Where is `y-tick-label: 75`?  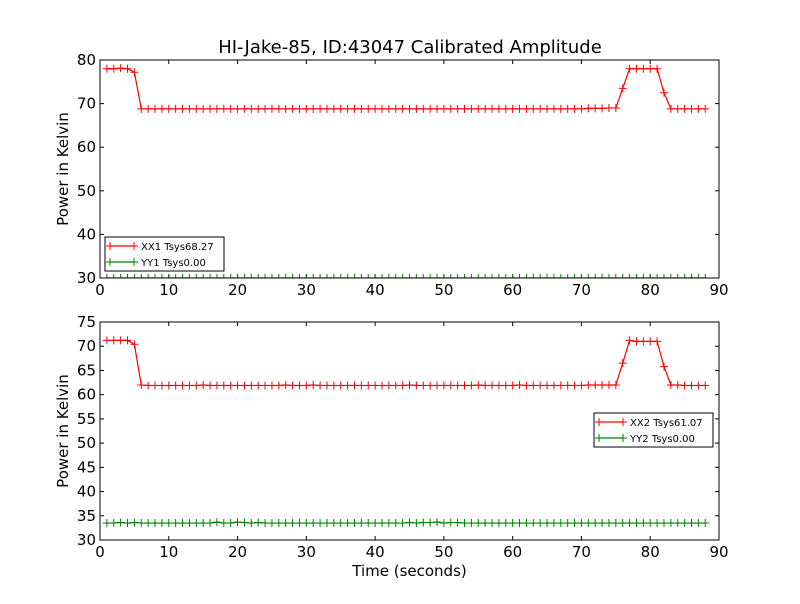
y-tick-label: 75 is located at coordinates (86, 322).